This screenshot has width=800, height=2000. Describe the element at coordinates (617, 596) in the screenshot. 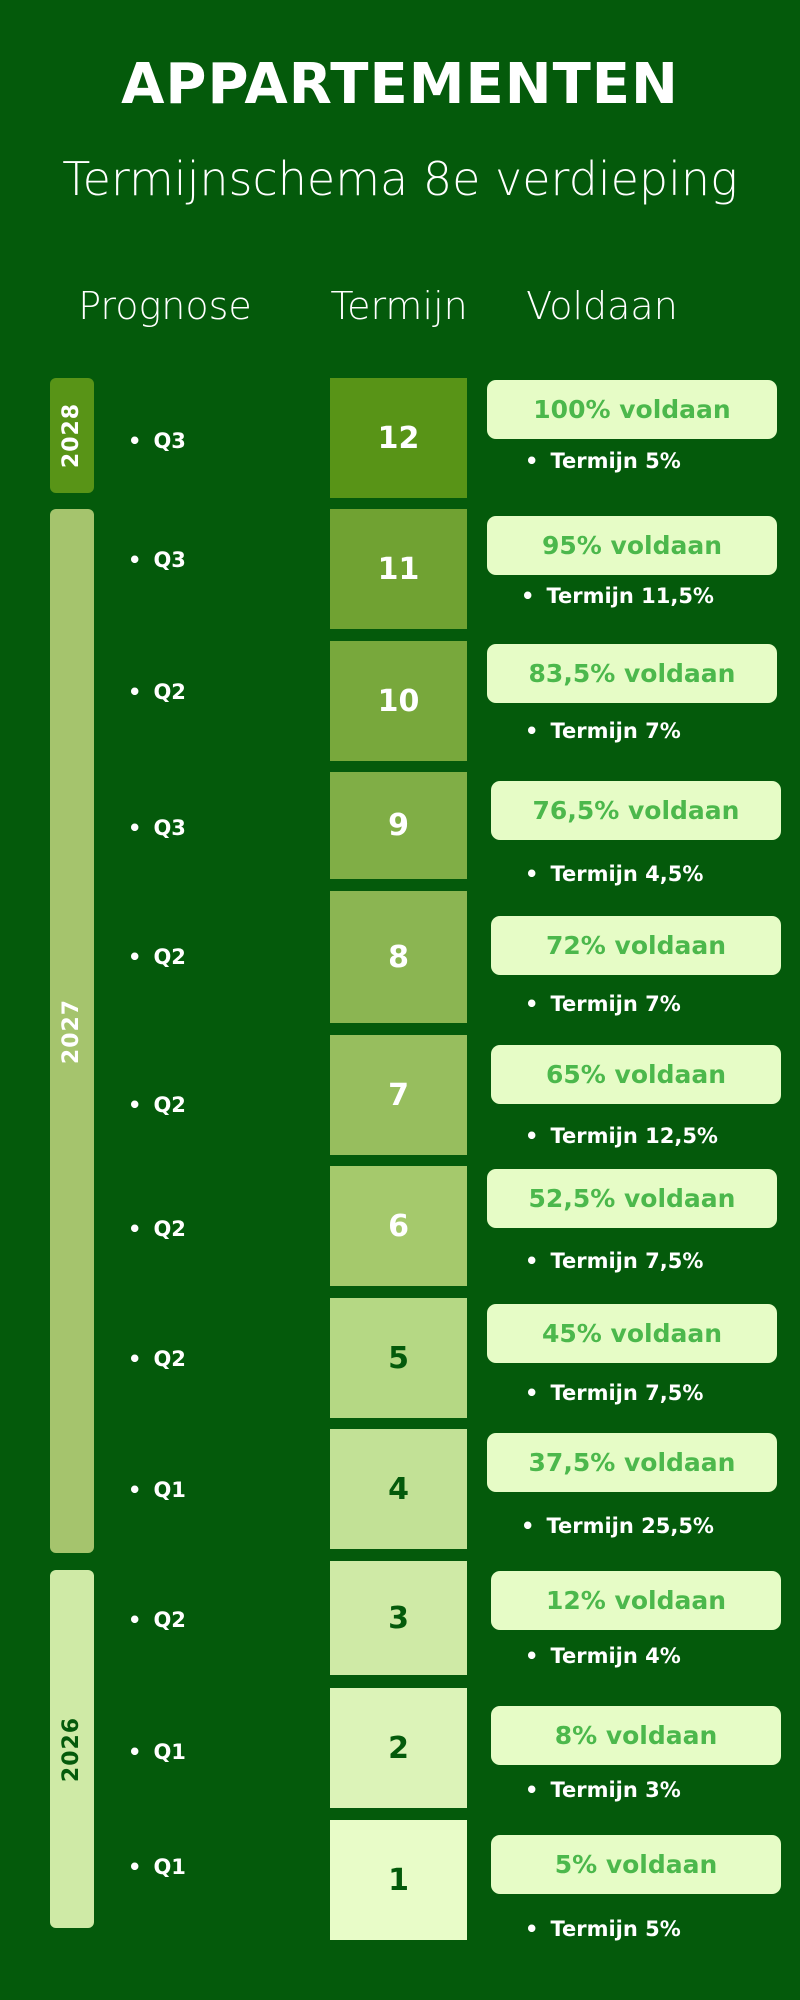

I see `termijn-percentage: Termijn 11,5%` at that location.